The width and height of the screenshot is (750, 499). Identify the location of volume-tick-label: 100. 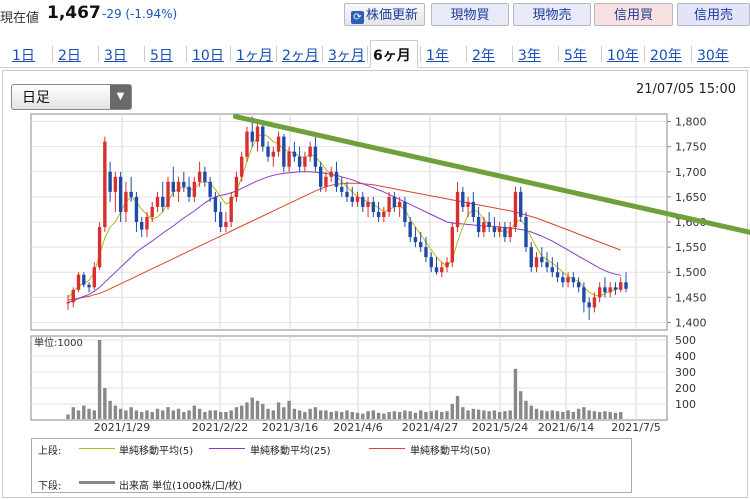
(685, 404).